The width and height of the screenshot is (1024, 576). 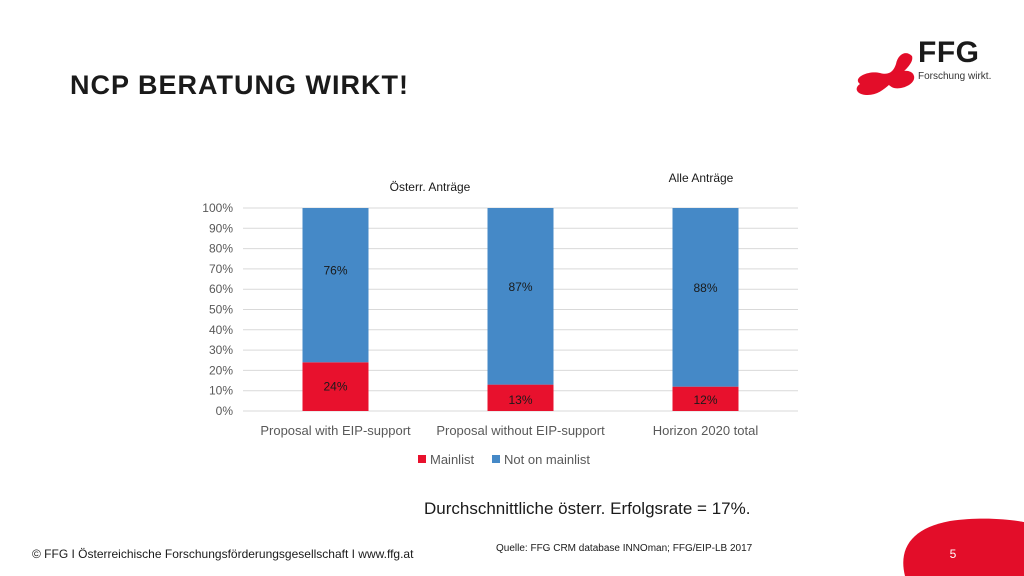 I want to click on data-label: 88%, so click(x=705, y=288).